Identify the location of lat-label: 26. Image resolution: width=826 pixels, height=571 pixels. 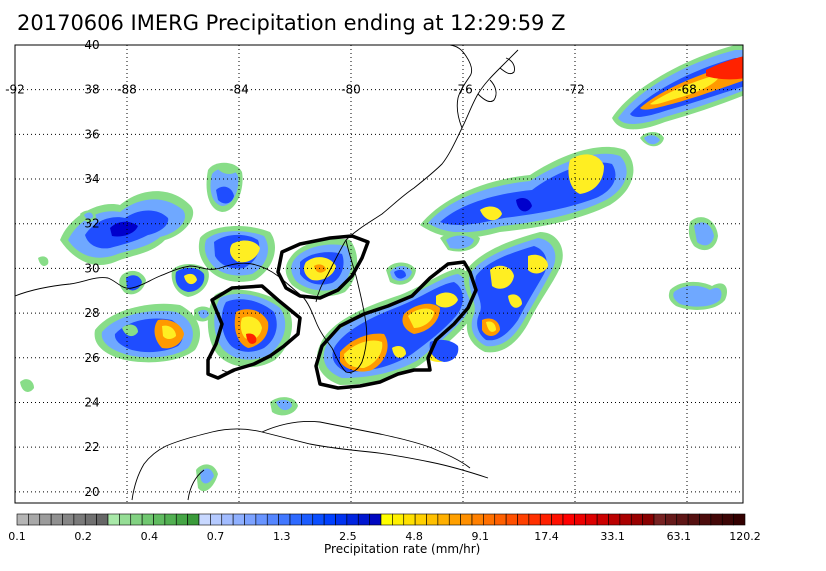
(91, 358).